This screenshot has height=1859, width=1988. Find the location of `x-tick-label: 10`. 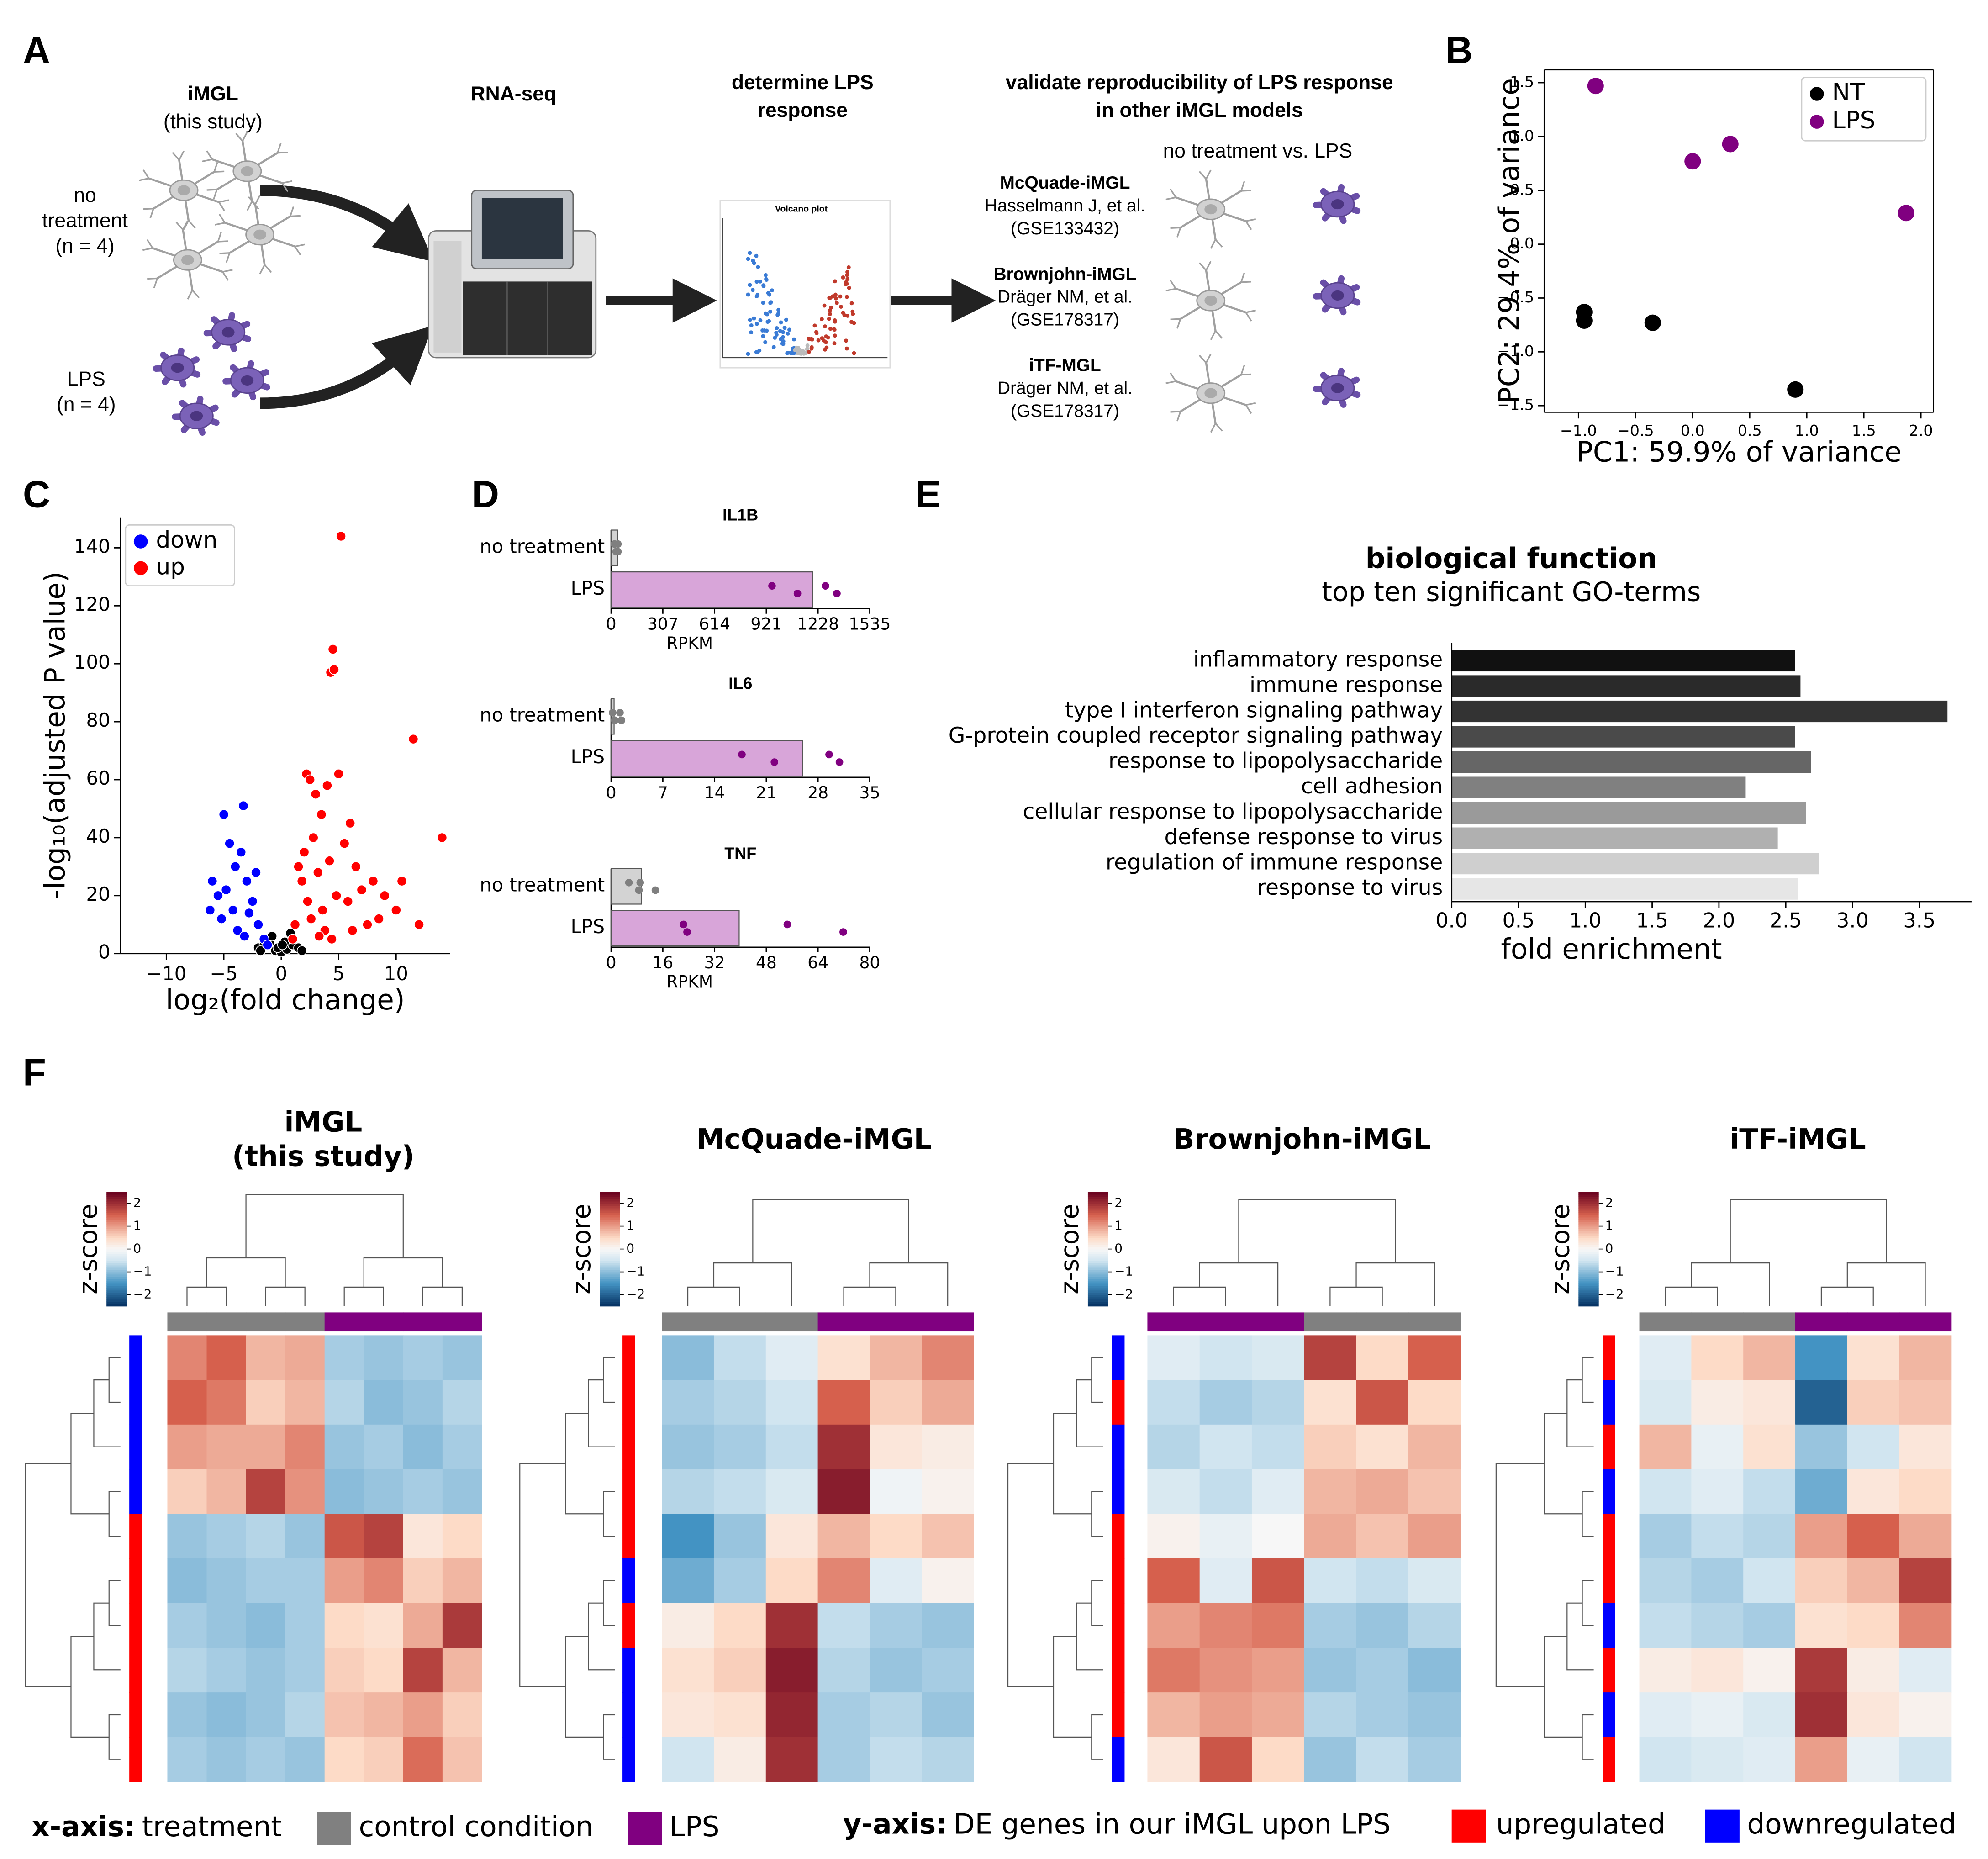

x-tick-label: 10 is located at coordinates (396, 973).